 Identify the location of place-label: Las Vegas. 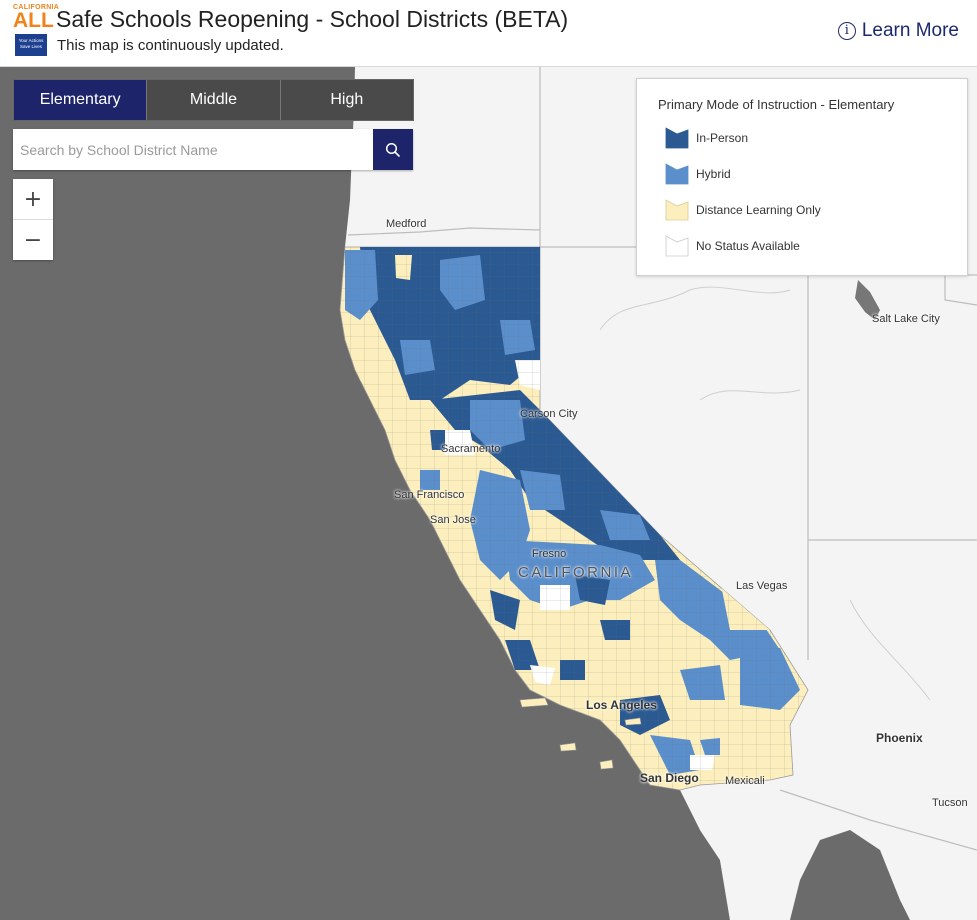
(762, 586).